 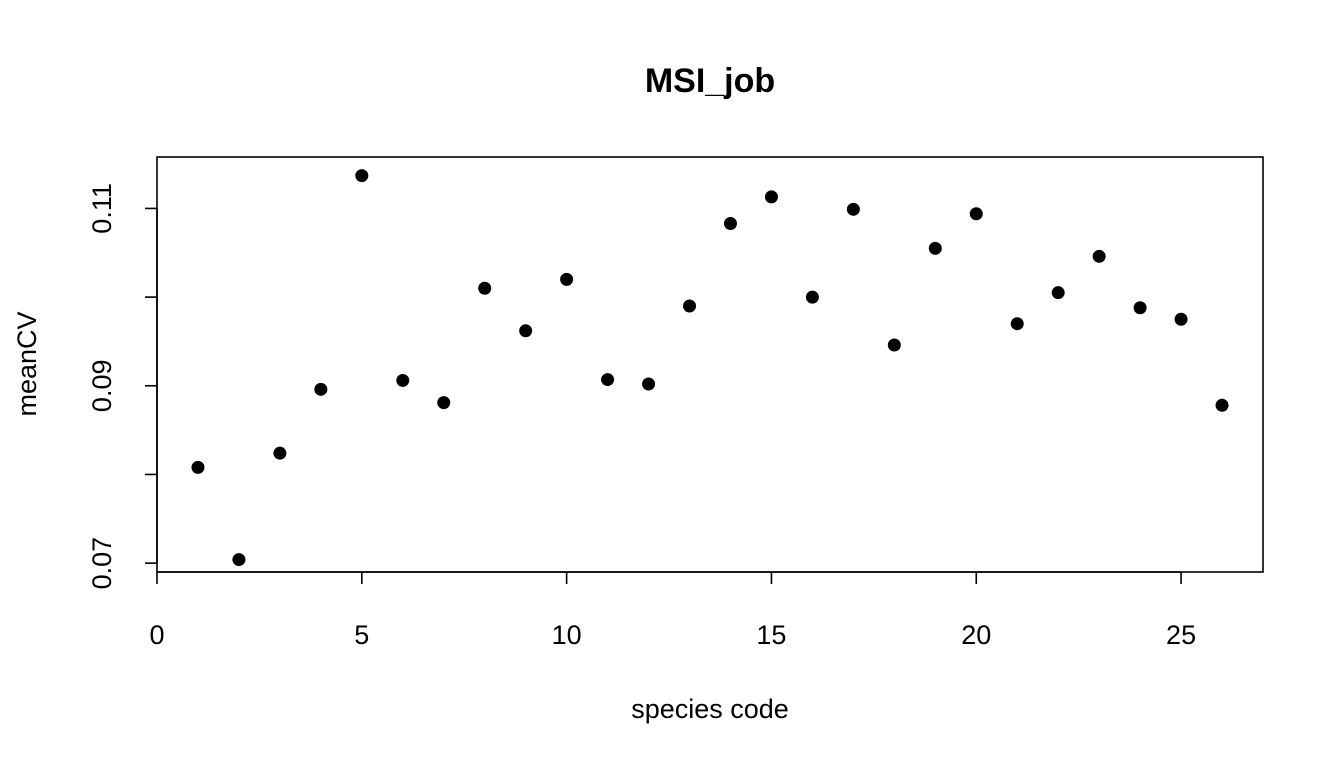 What do you see at coordinates (156, 635) in the screenshot?
I see `x-tick-label: 0` at bounding box center [156, 635].